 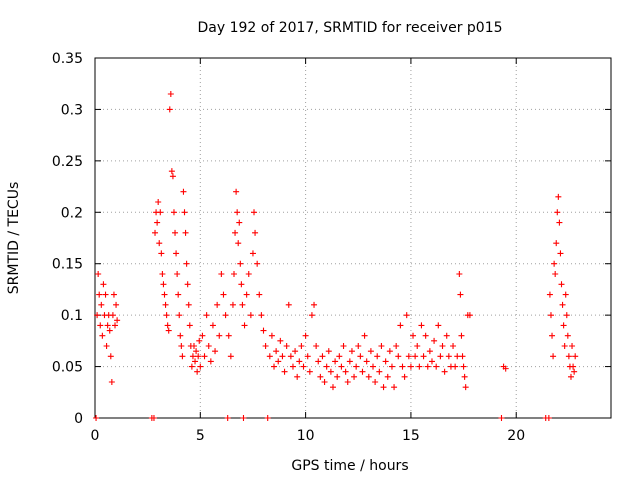 I want to click on x-axis-label: GPS time / hours, so click(x=349, y=466).